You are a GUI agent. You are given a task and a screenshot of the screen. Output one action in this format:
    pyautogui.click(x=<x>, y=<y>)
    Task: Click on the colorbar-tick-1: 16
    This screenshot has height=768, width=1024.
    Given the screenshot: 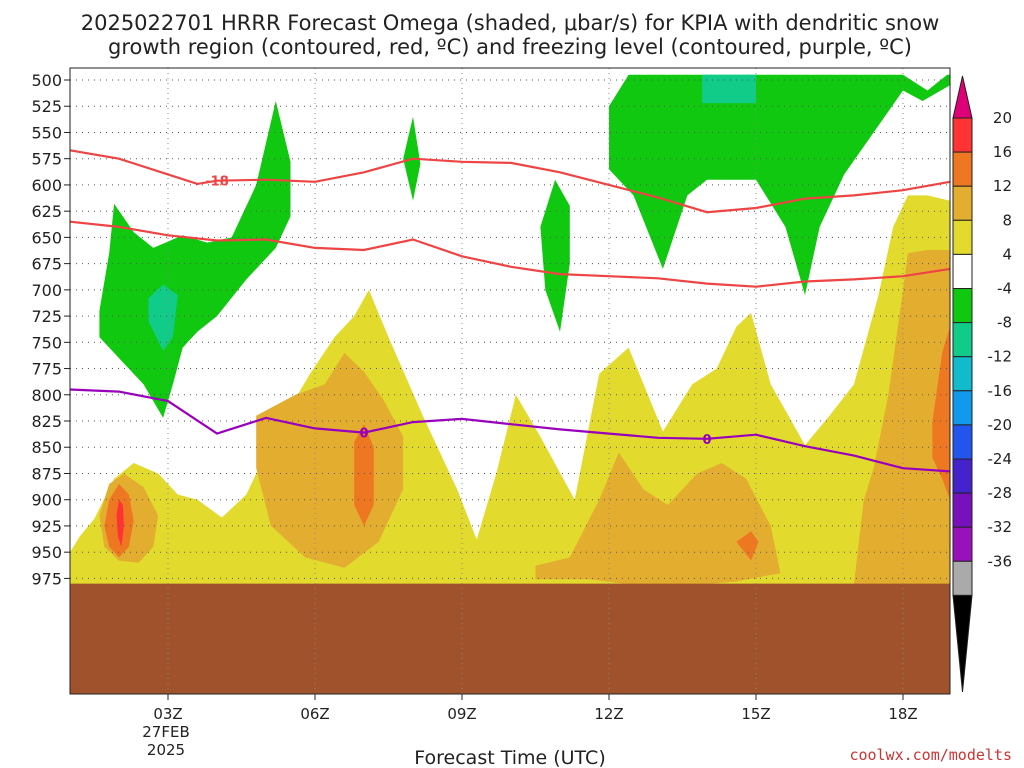 What is the action you would take?
    pyautogui.click(x=1002, y=152)
    